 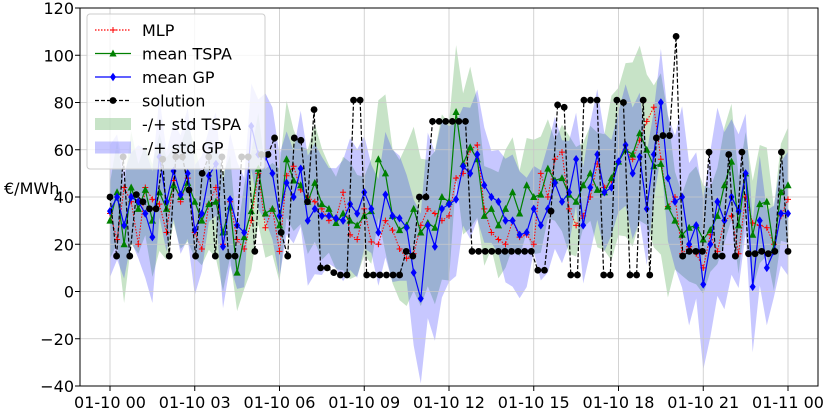 I want to click on x-tick-label: 01-10 06, so click(x=280, y=402).